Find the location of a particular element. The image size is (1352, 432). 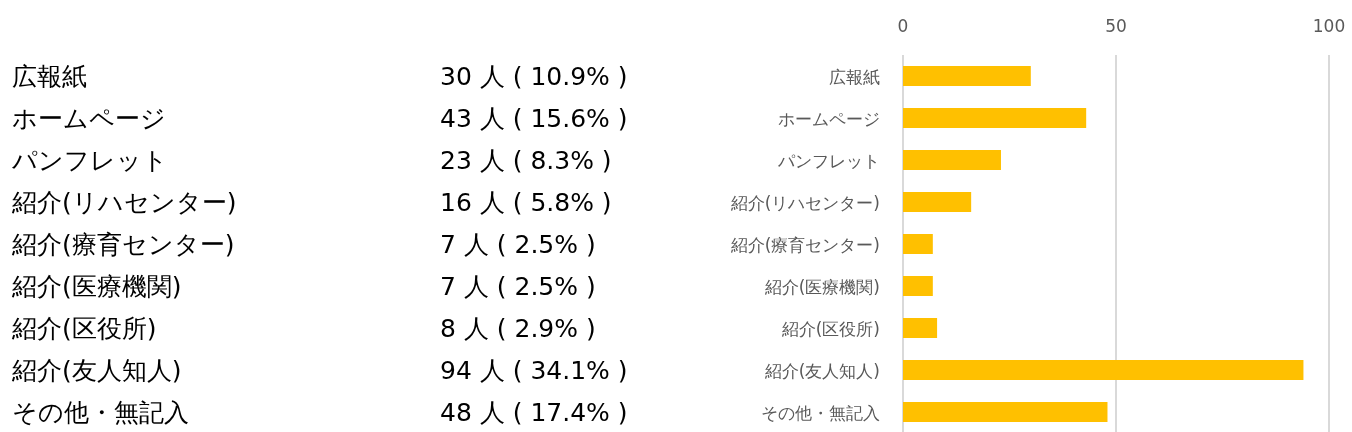

y-tick-label: 広報紙 is located at coordinates (854, 77).